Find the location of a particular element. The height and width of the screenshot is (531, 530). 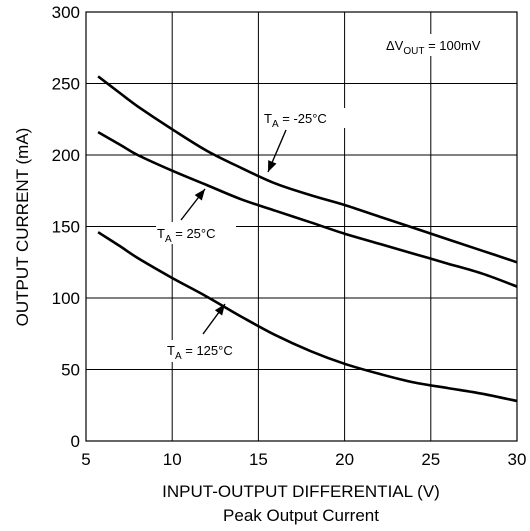

series-label-125c: TA = 125°C is located at coordinates (200, 352).